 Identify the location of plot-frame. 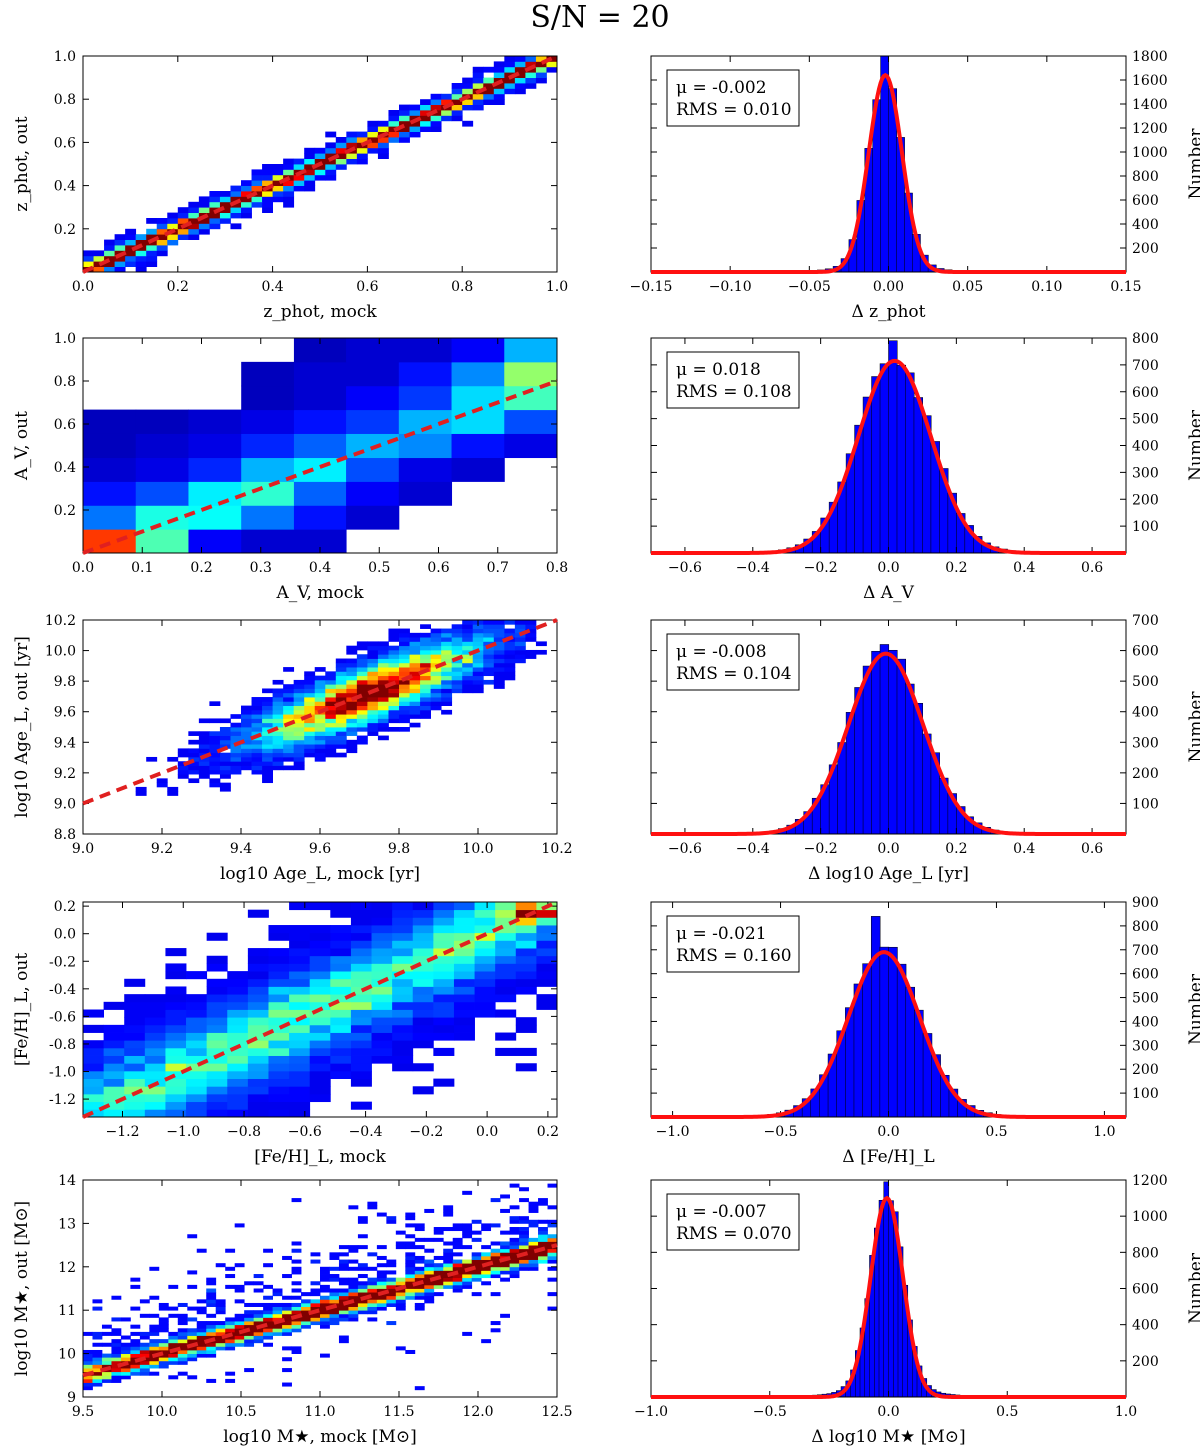
(320, 1009).